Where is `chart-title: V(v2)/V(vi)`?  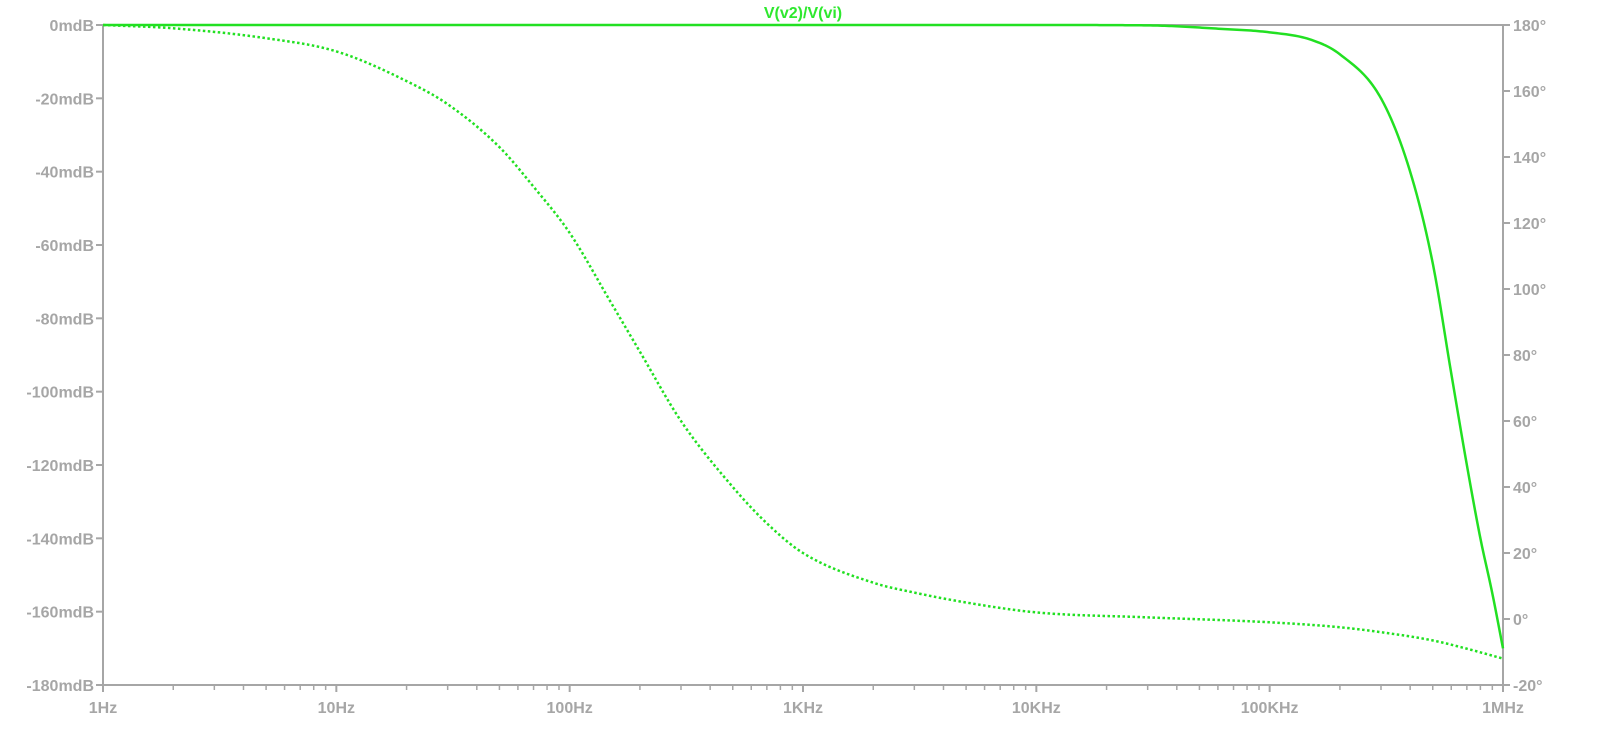 chart-title: V(v2)/V(vi) is located at coordinates (803, 13).